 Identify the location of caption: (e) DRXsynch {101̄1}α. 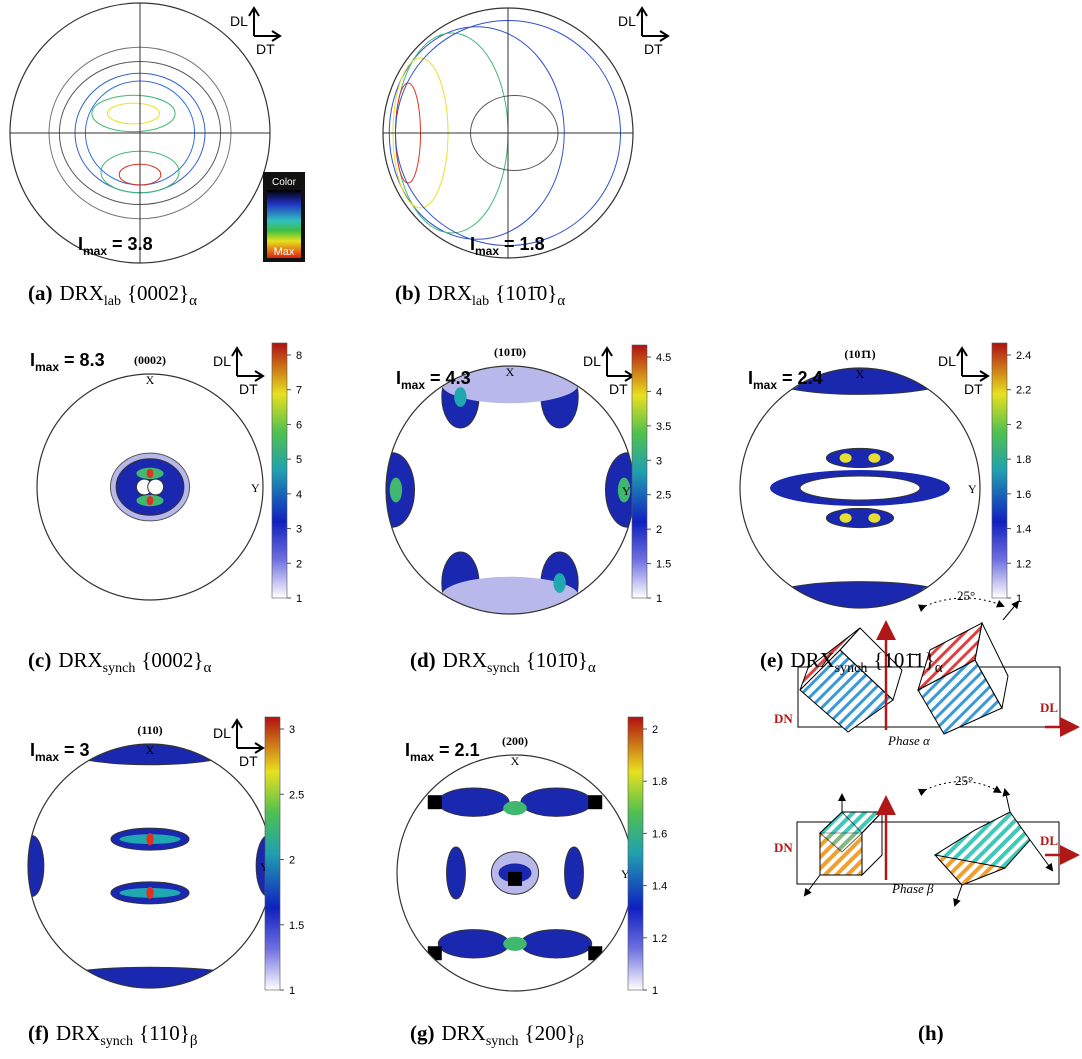
(851, 662).